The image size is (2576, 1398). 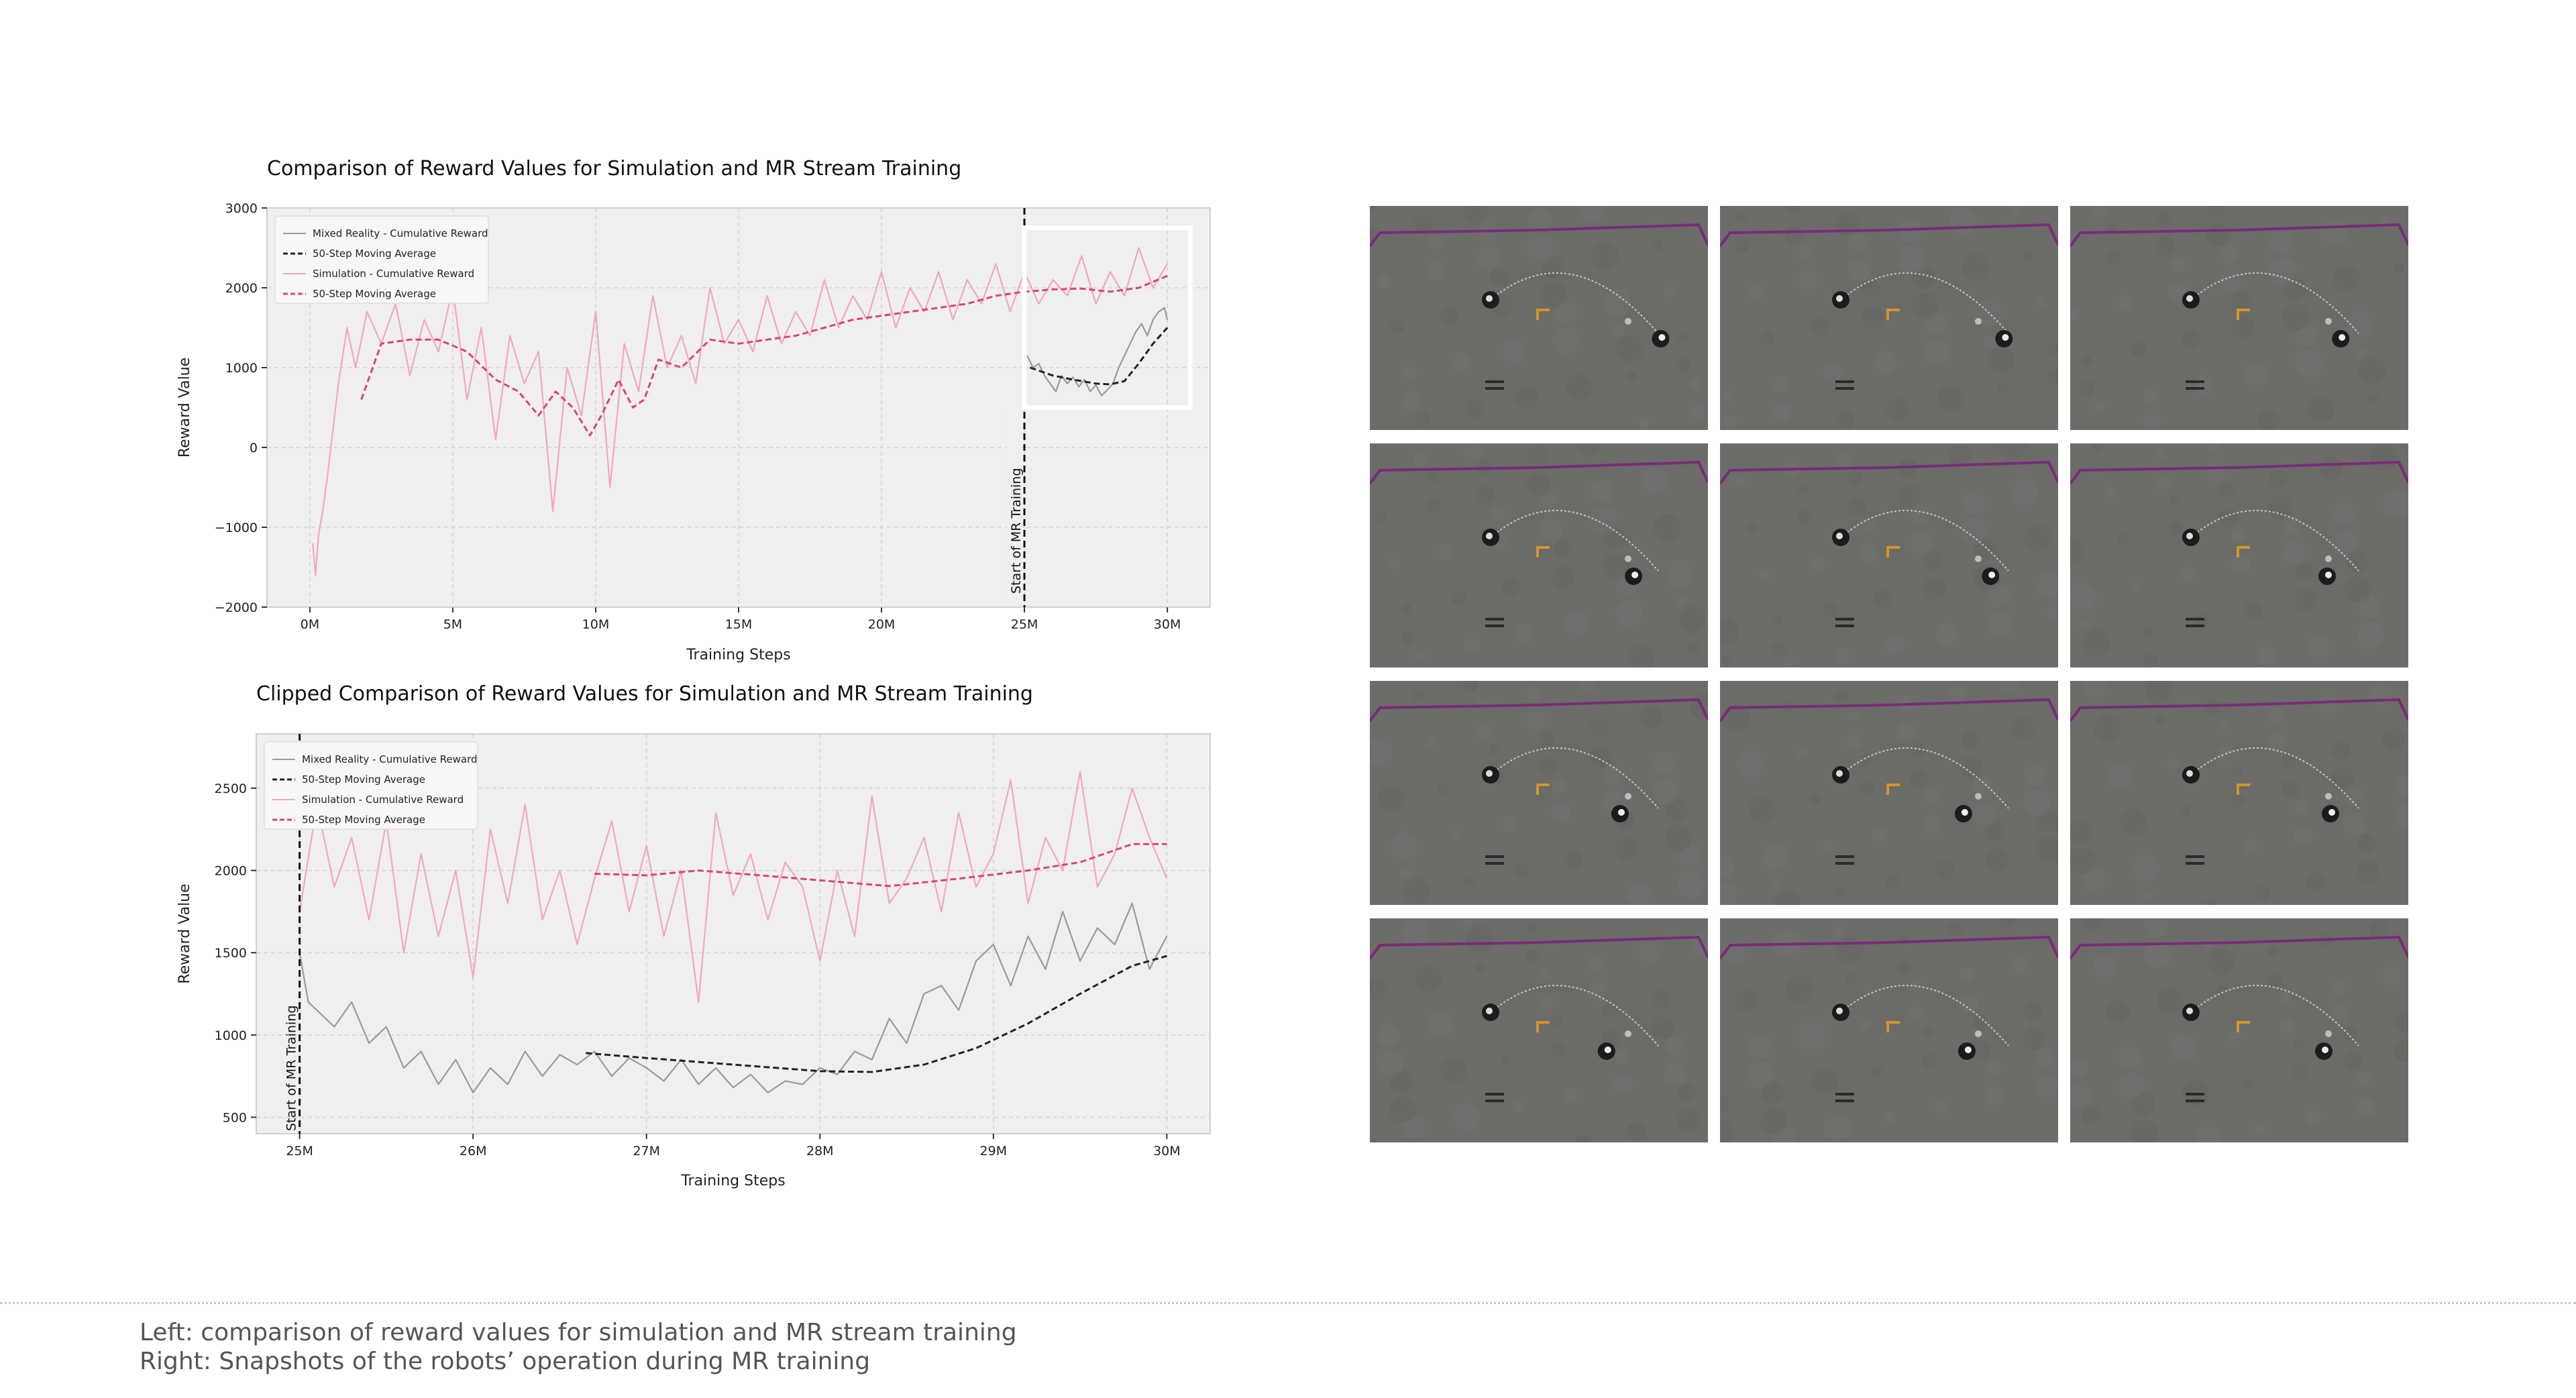 I want to click on x-tick-label: 27M, so click(x=646, y=1151).